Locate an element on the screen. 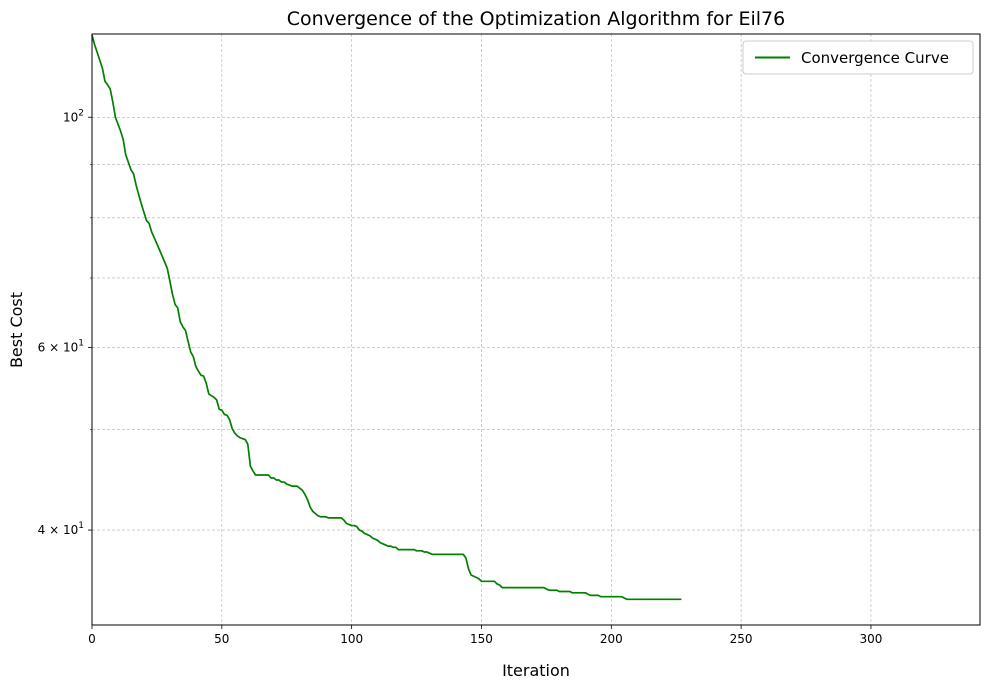  legend-label: Convergence Curve is located at coordinates (875, 58).